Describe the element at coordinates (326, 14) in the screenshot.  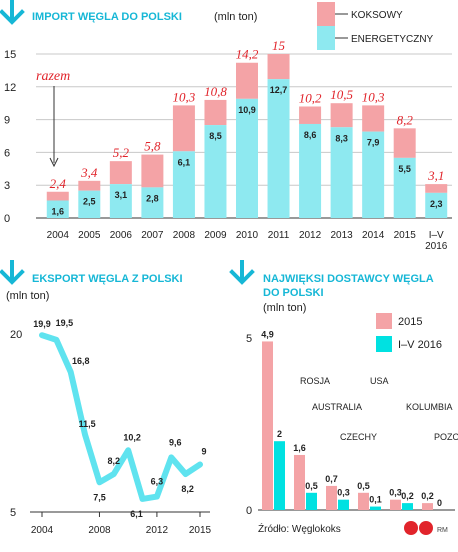
I see `legend-swatch-koksowy` at that location.